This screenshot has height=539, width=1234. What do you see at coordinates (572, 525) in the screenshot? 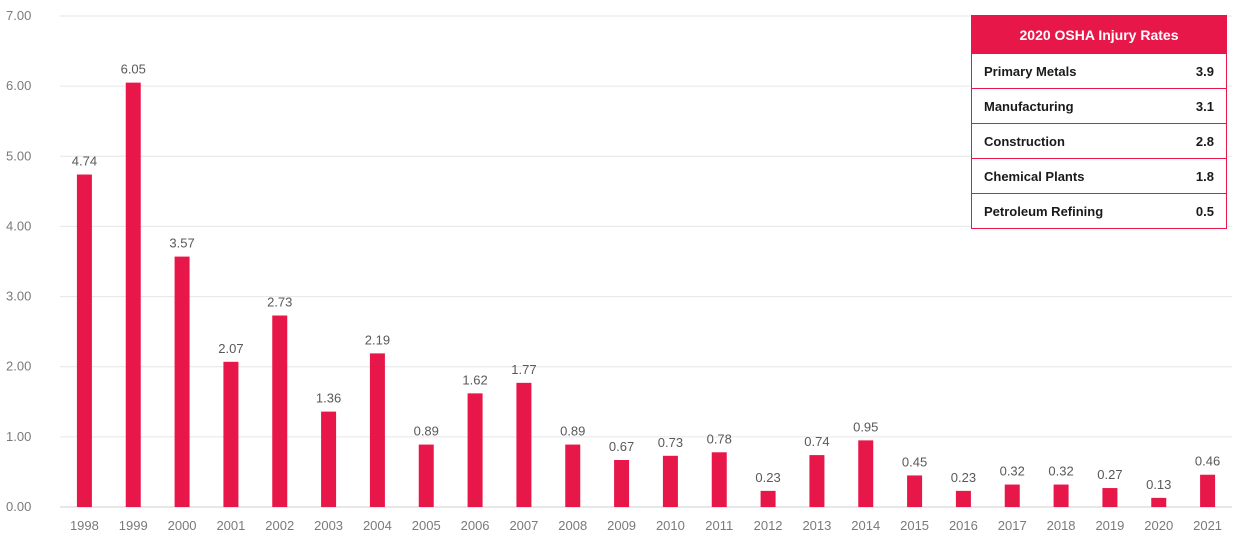
I see `x-tick-label: 2008` at bounding box center [572, 525].